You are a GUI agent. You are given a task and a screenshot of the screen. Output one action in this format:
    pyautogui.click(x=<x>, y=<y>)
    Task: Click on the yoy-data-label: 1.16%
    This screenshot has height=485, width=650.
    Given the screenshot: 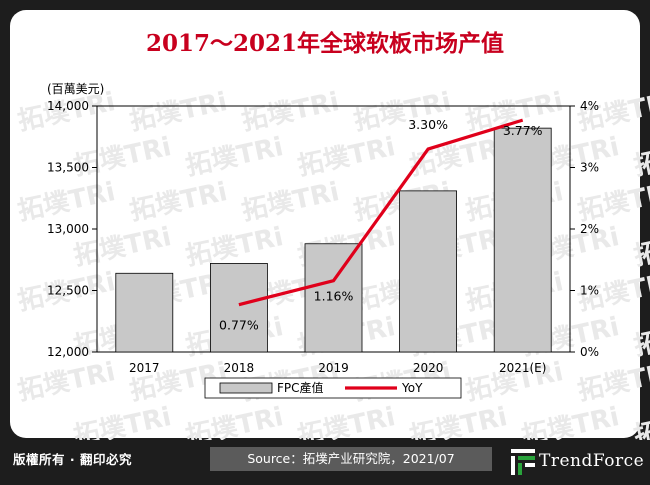 What is the action you would take?
    pyautogui.click(x=334, y=296)
    